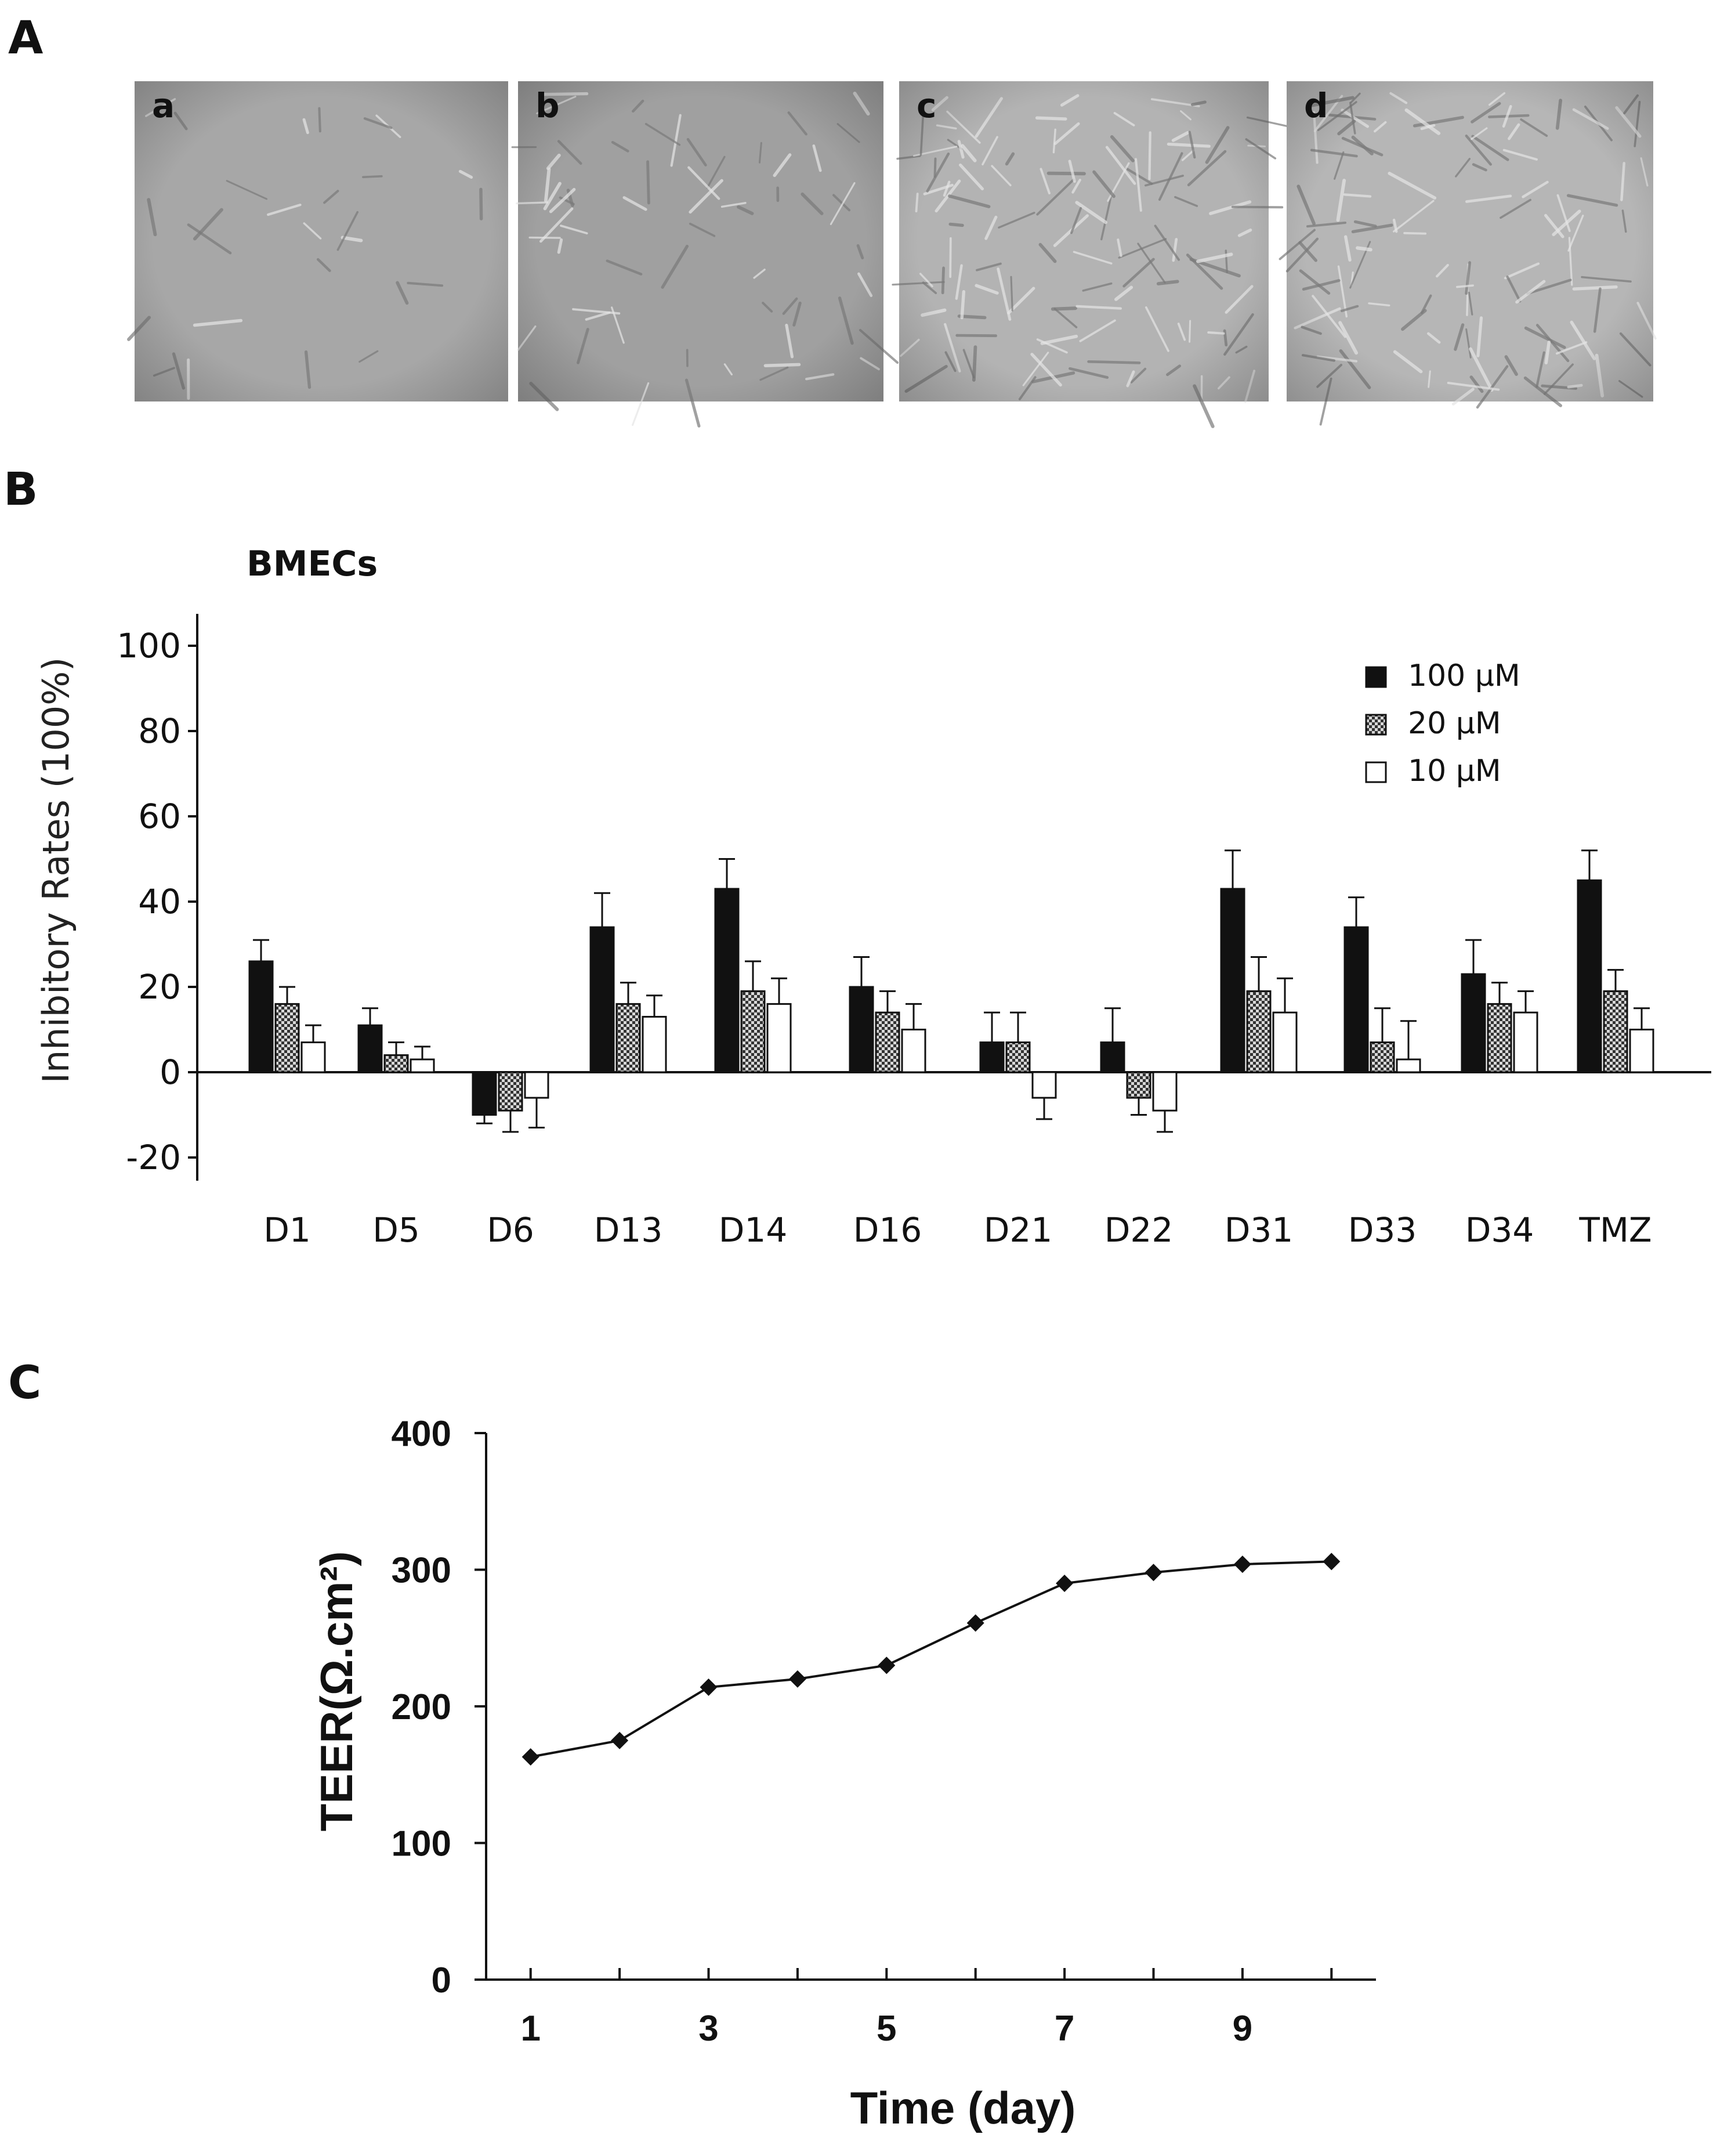 Image resolution: width=1713 pixels, height=2156 pixels. Describe the element at coordinates (1499, 1038) in the screenshot. I see `bar-D34-s1` at that location.